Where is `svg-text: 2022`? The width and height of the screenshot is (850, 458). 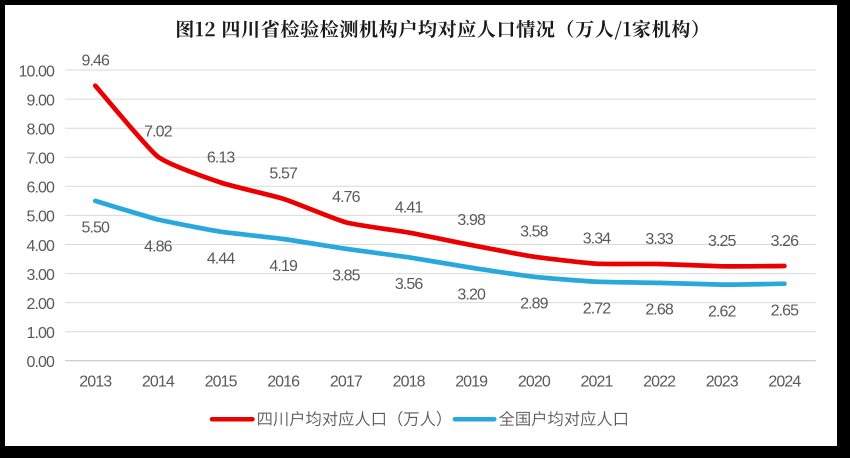 svg-text: 2022 is located at coordinates (659, 382).